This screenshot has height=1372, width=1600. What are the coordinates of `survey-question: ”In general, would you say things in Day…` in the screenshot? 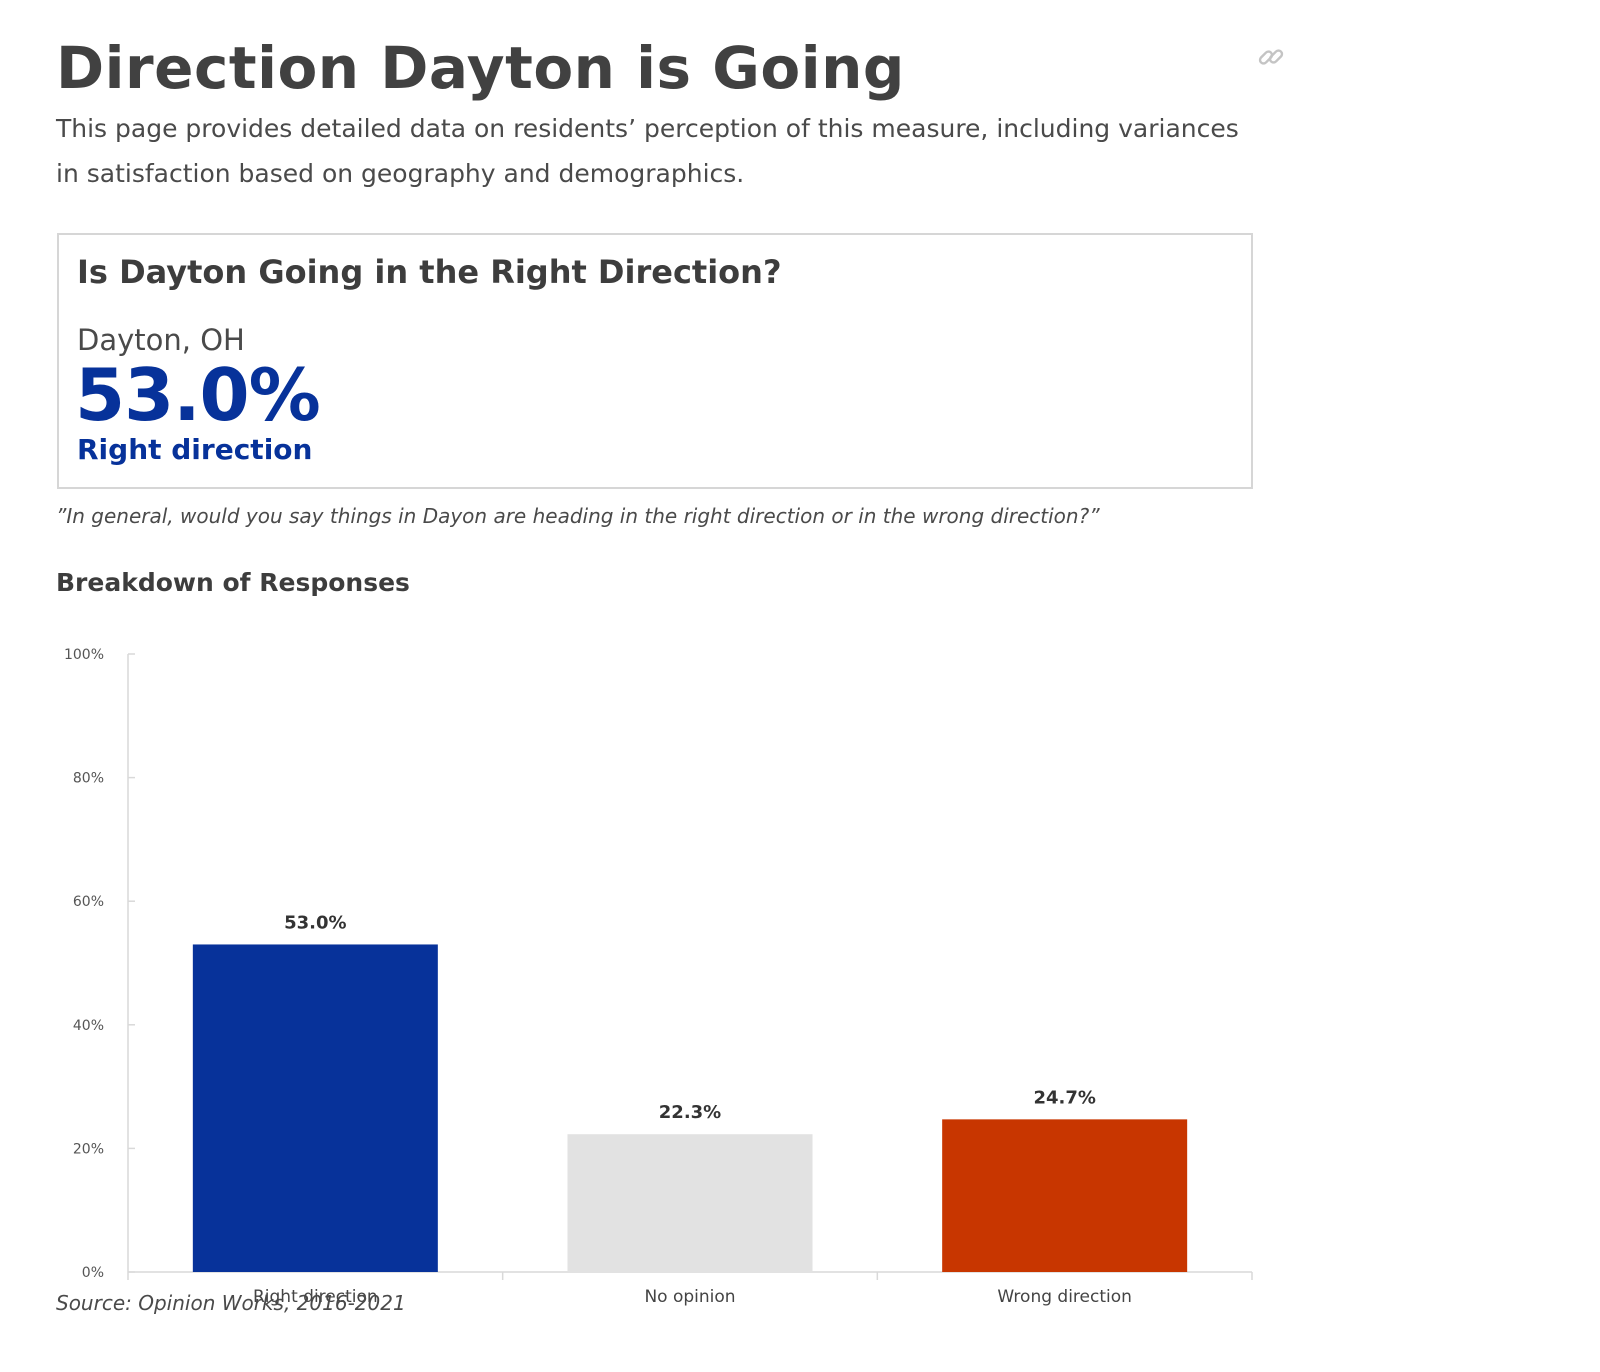 It's located at (578, 516).